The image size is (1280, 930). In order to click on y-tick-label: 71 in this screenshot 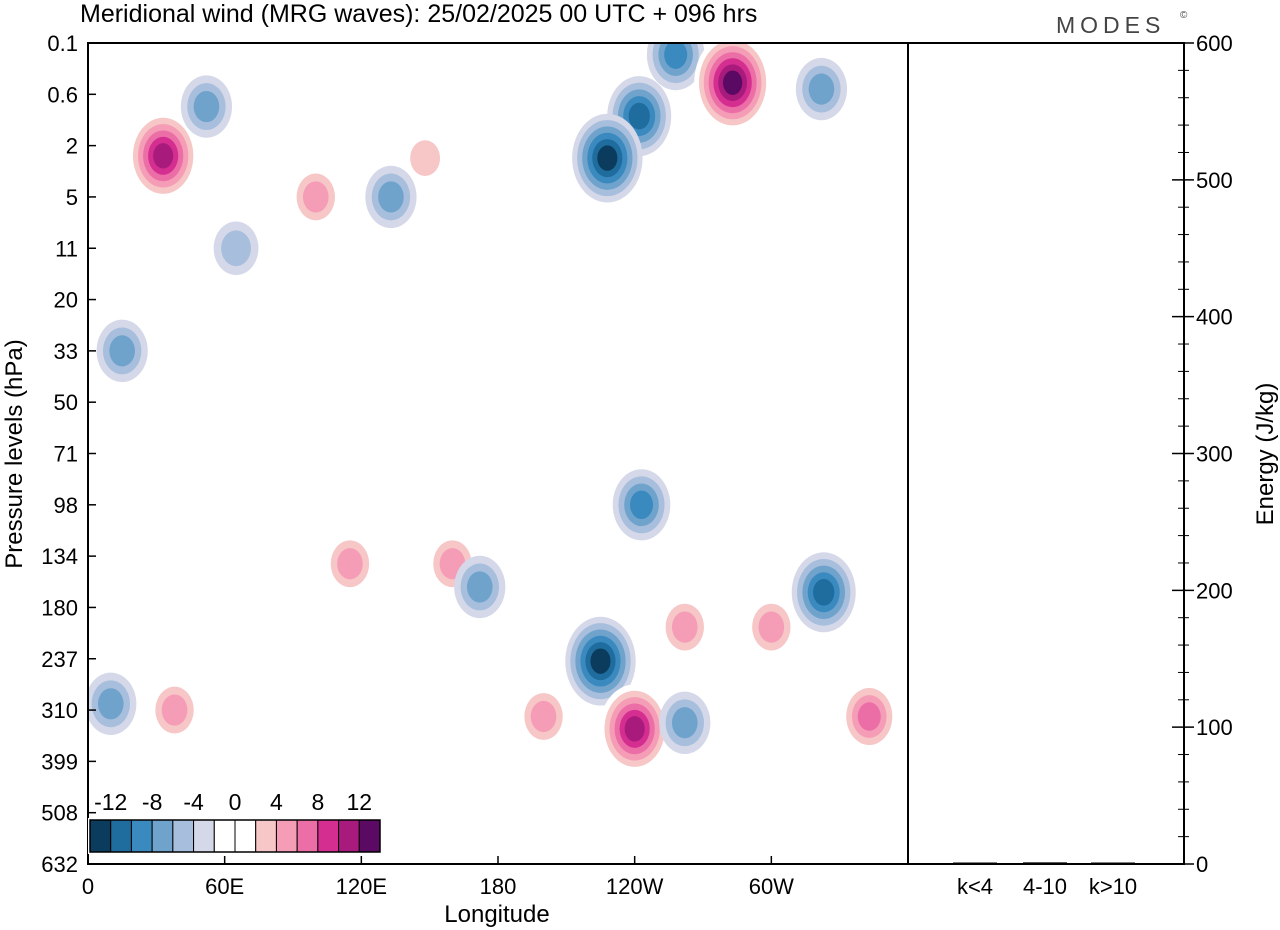, I will do `click(66, 454)`.